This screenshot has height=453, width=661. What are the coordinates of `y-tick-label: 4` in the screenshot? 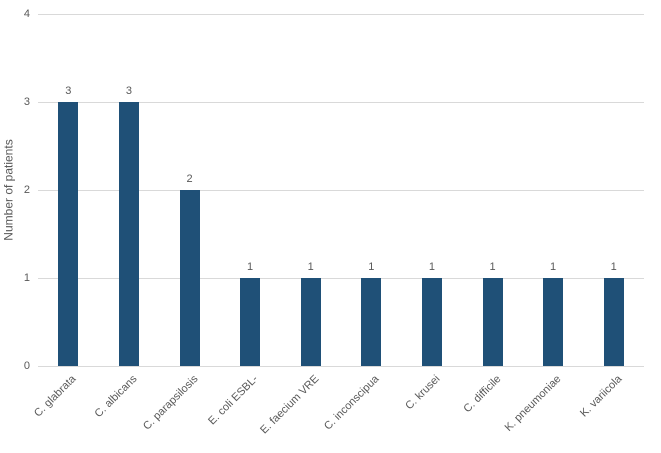 It's located at (26, 14).